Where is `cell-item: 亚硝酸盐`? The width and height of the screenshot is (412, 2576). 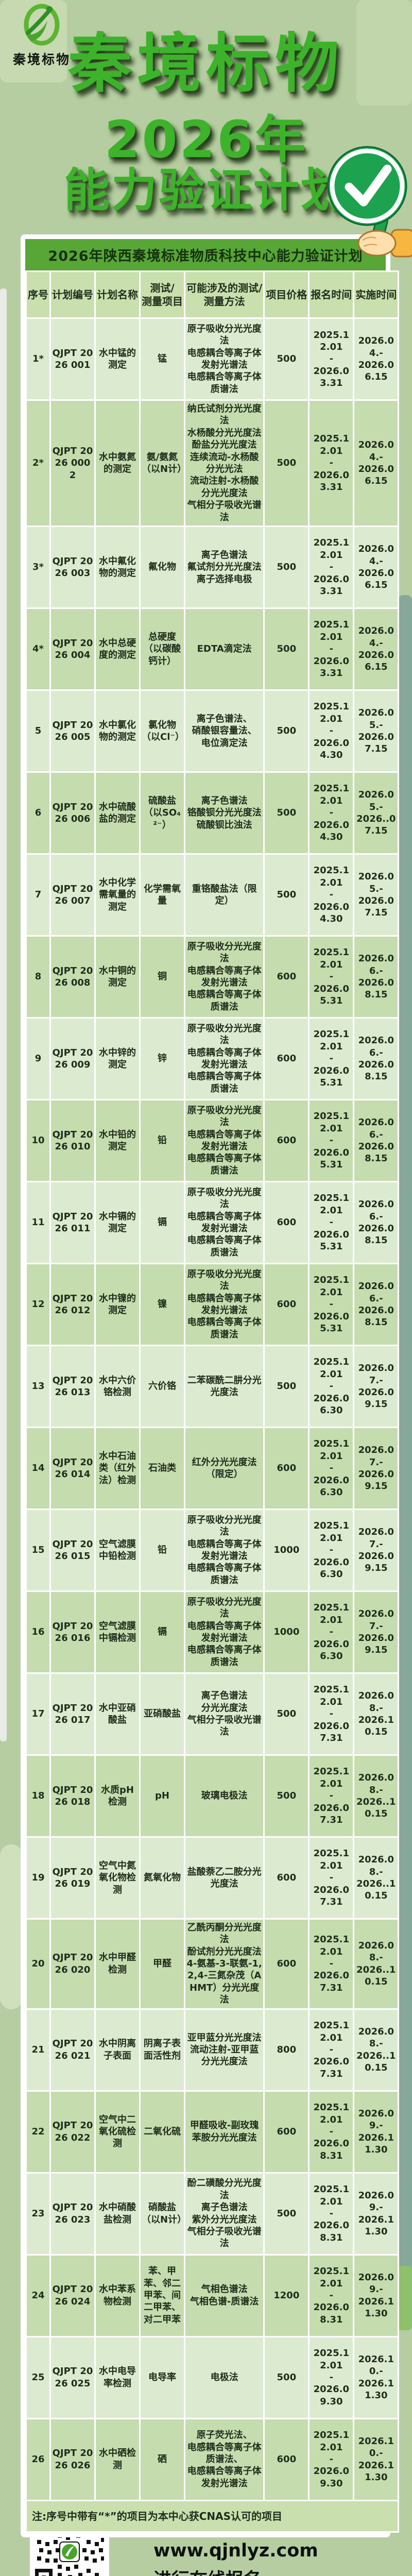
cell-item: 亚硝酸盐 is located at coordinates (163, 1713).